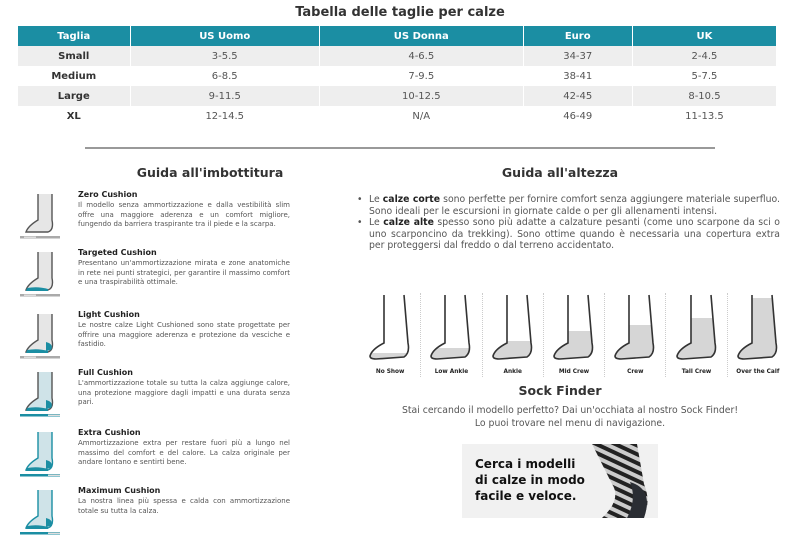 The image size is (800, 536). What do you see at coordinates (400, 12) in the screenshot?
I see `page-title: Tabella delle taglie per calze` at bounding box center [400, 12].